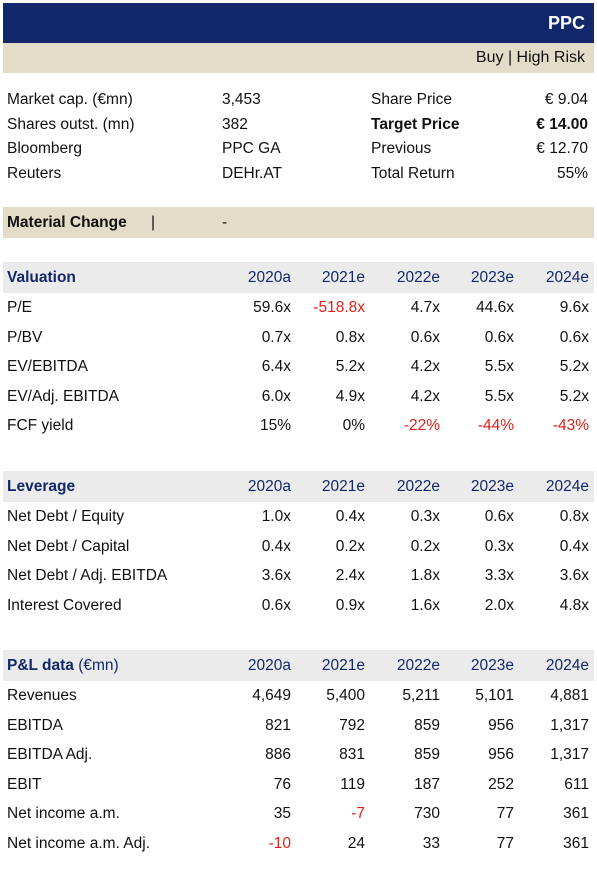  I want to click on table-cell: 35, so click(282, 814).